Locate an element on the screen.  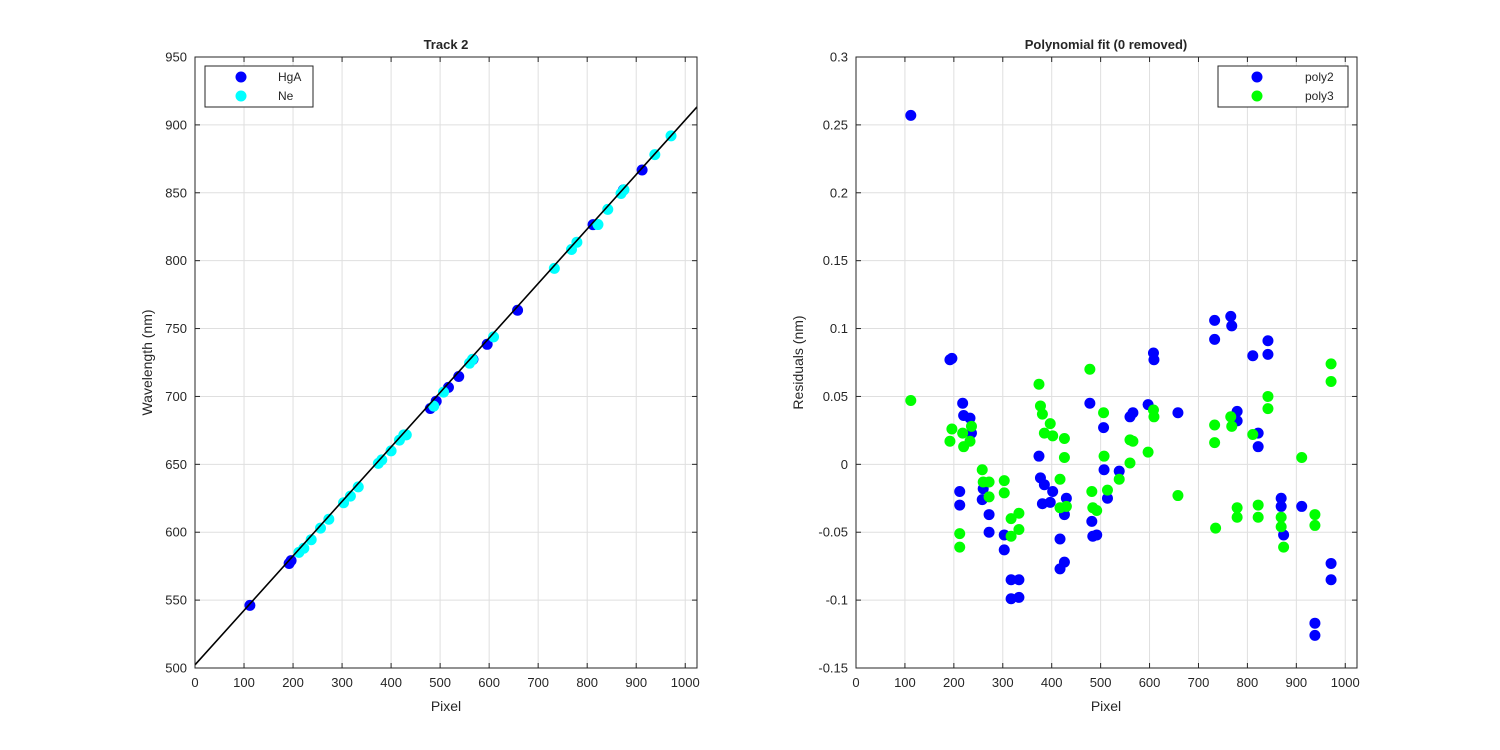
y-tick-label: 600 is located at coordinates (176, 532).